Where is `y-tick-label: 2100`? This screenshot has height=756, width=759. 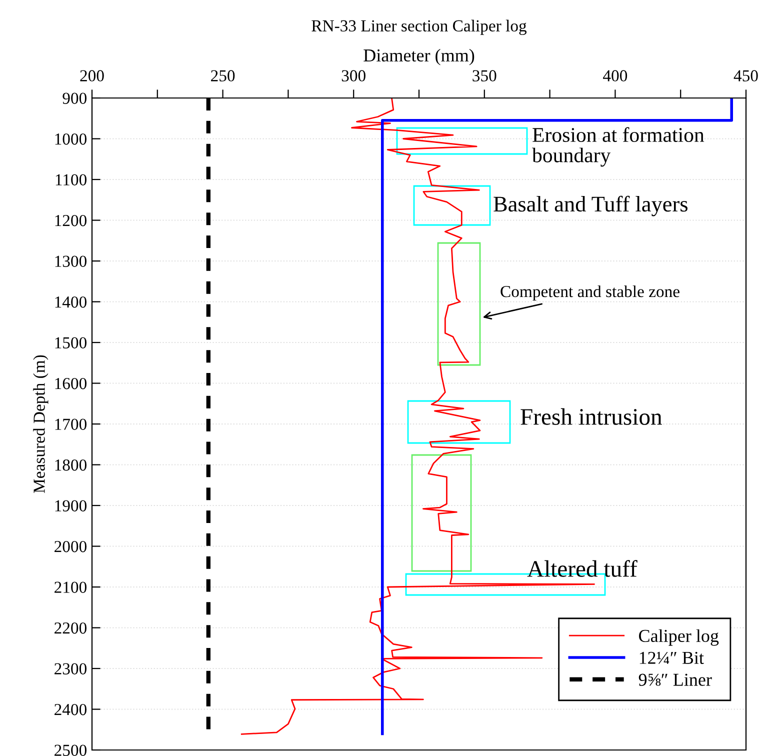
y-tick-label: 2100 is located at coordinates (70, 587).